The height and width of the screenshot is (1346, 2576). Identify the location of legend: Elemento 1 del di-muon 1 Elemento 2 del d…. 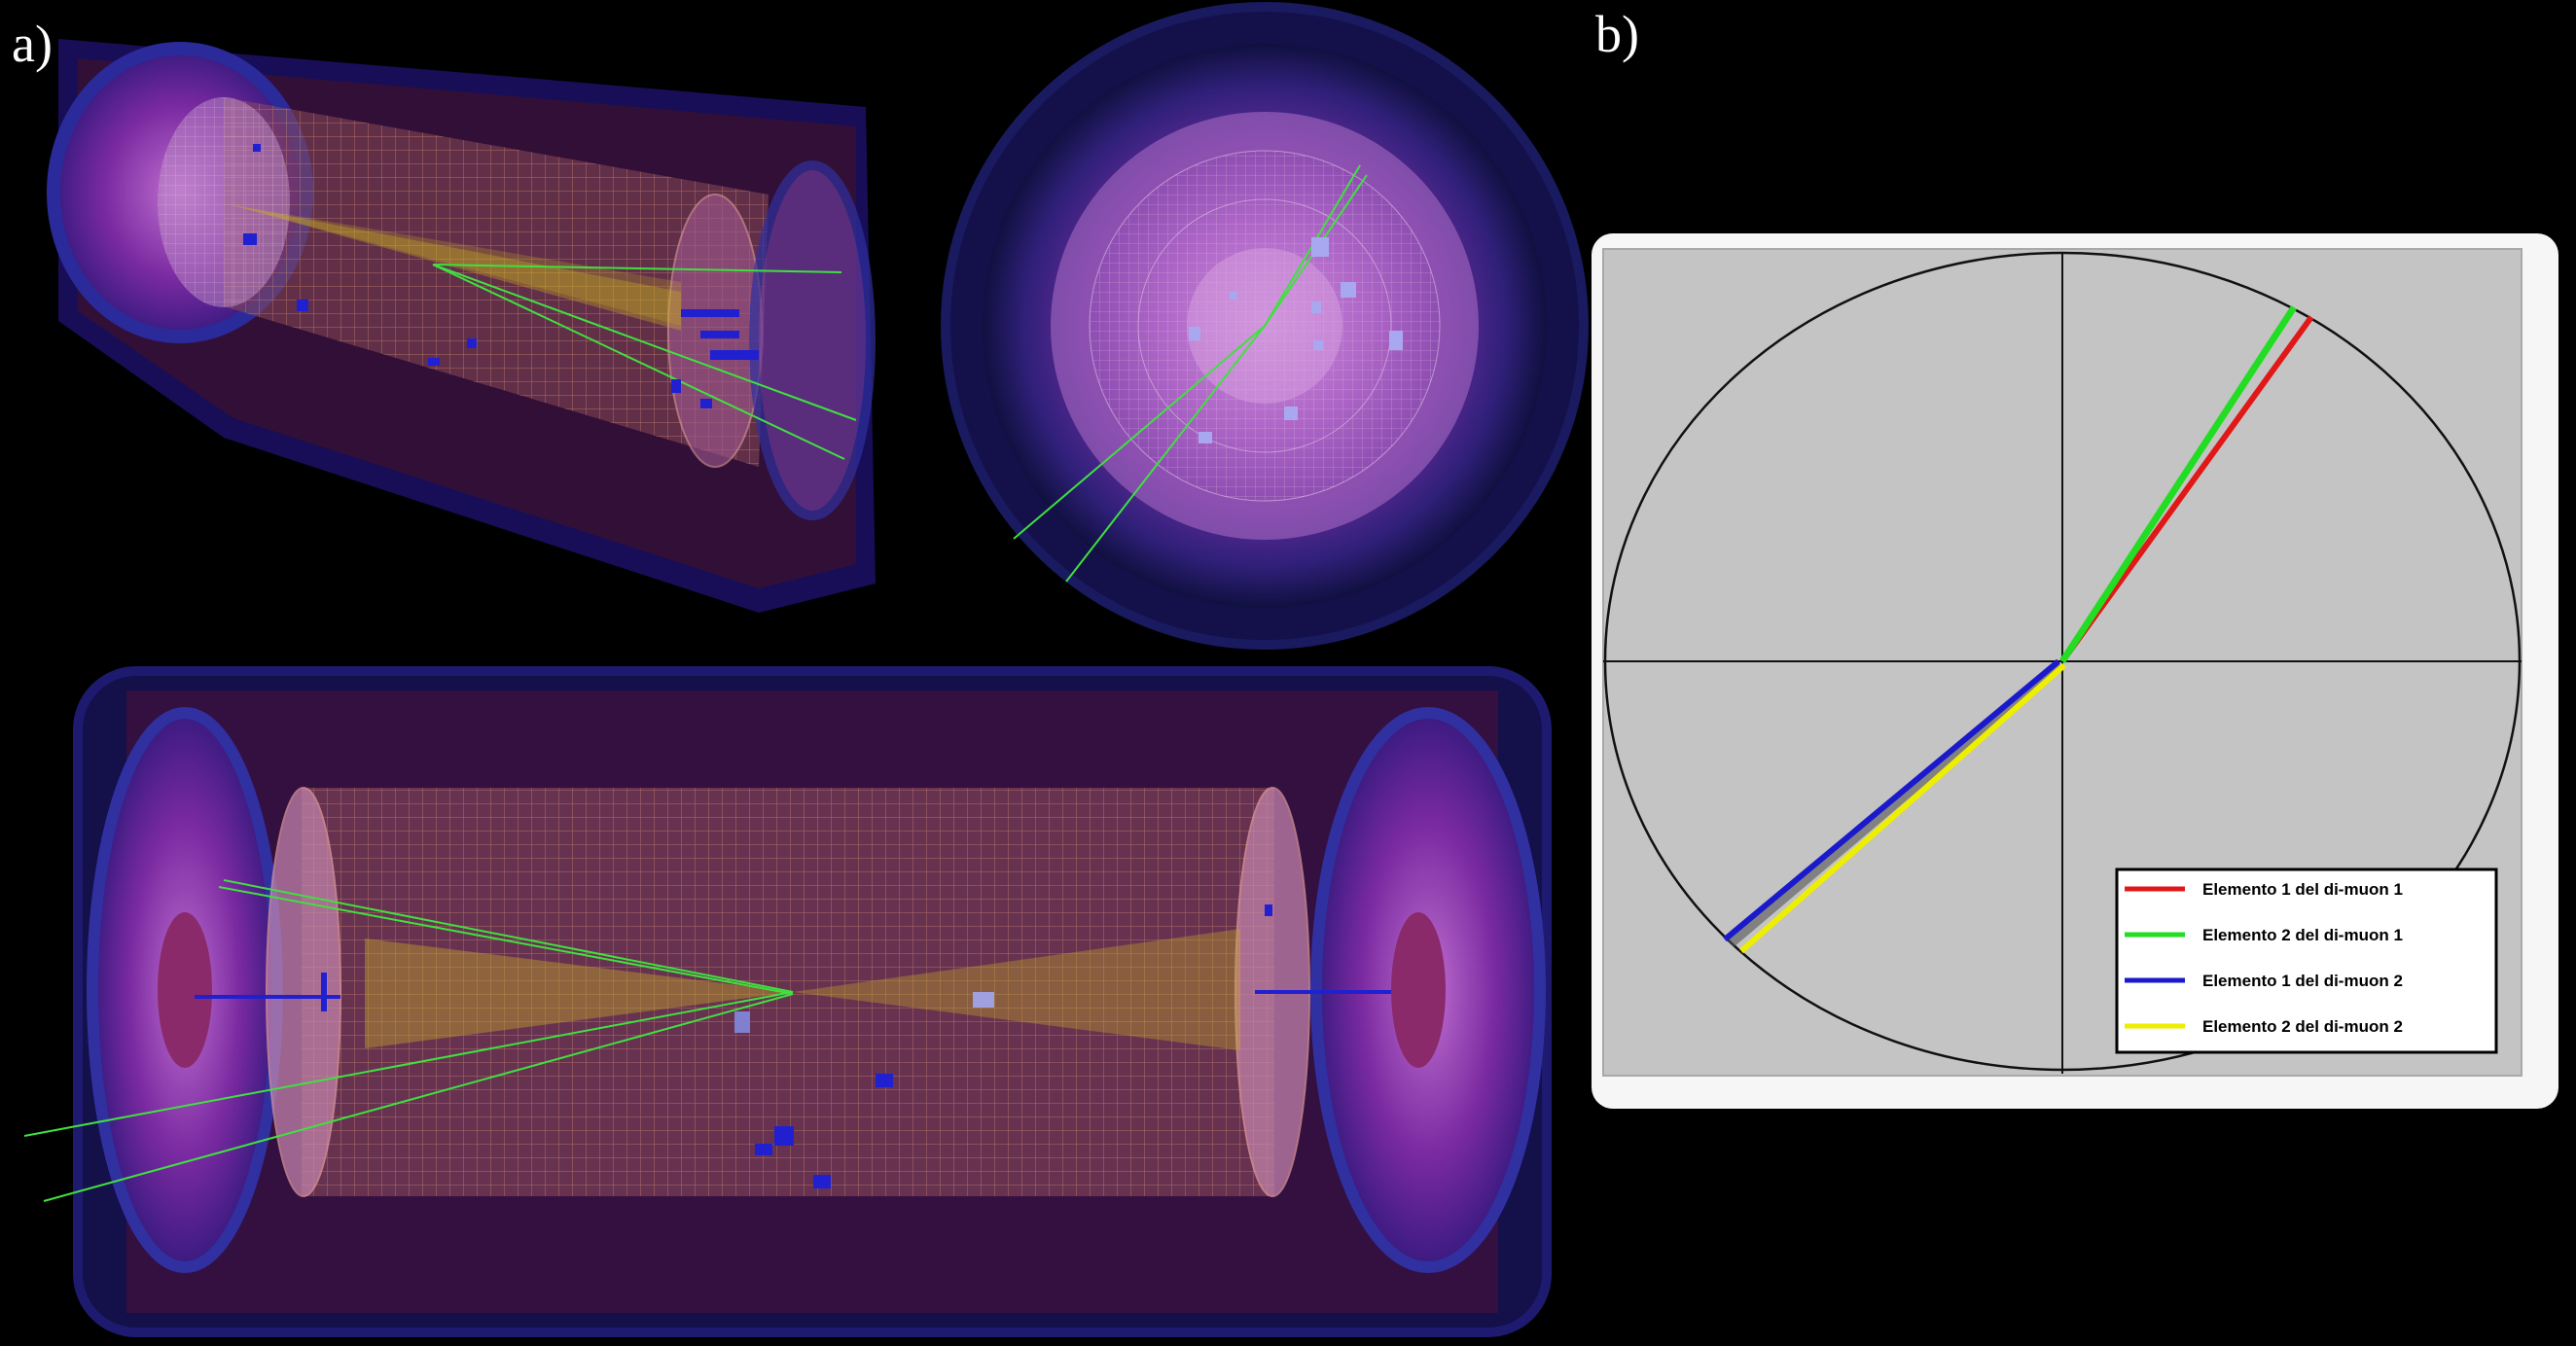
(2306, 961).